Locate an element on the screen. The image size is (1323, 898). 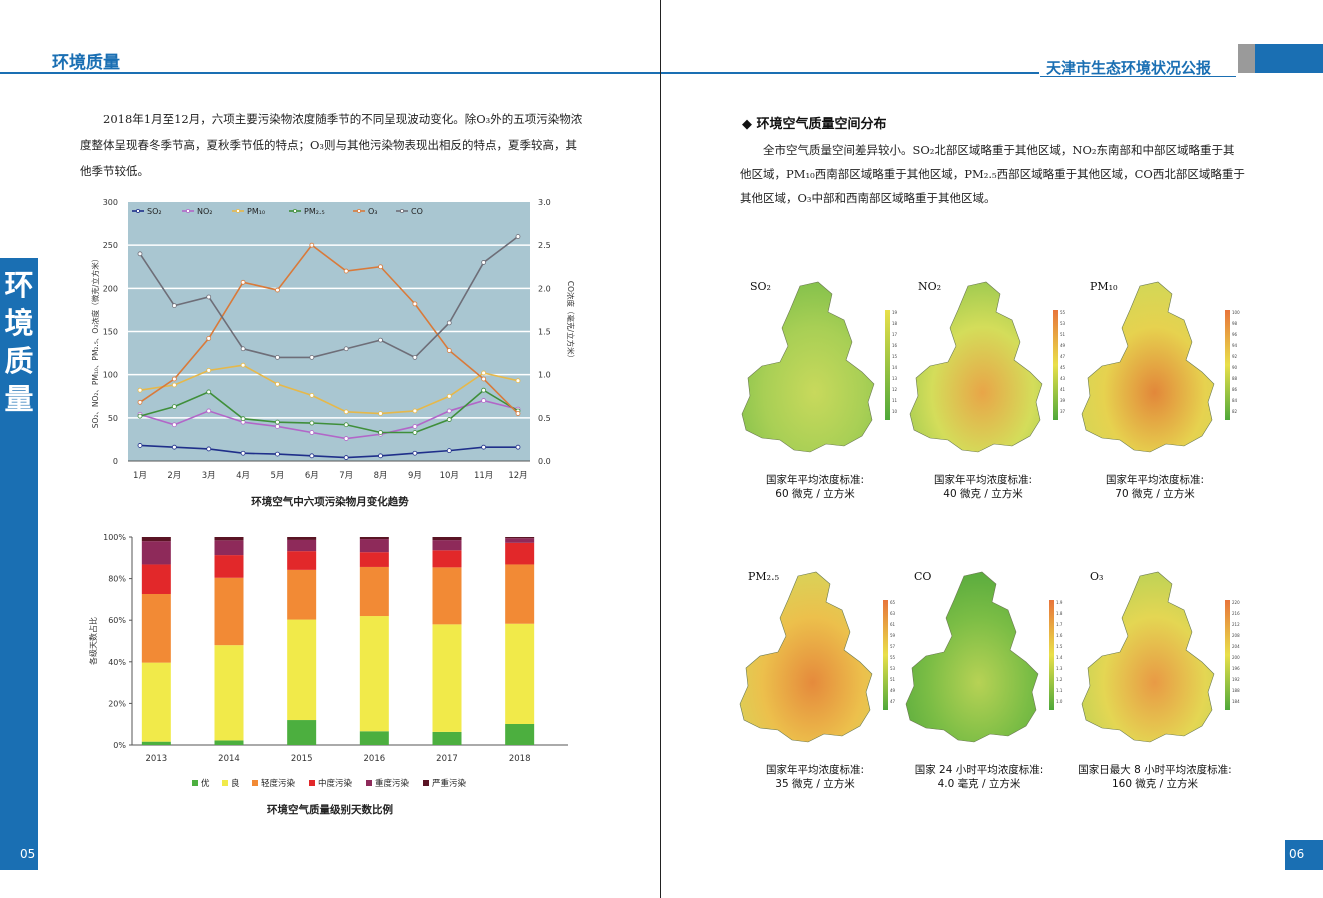
y-tick-label: 80% is located at coordinates (117, 579).